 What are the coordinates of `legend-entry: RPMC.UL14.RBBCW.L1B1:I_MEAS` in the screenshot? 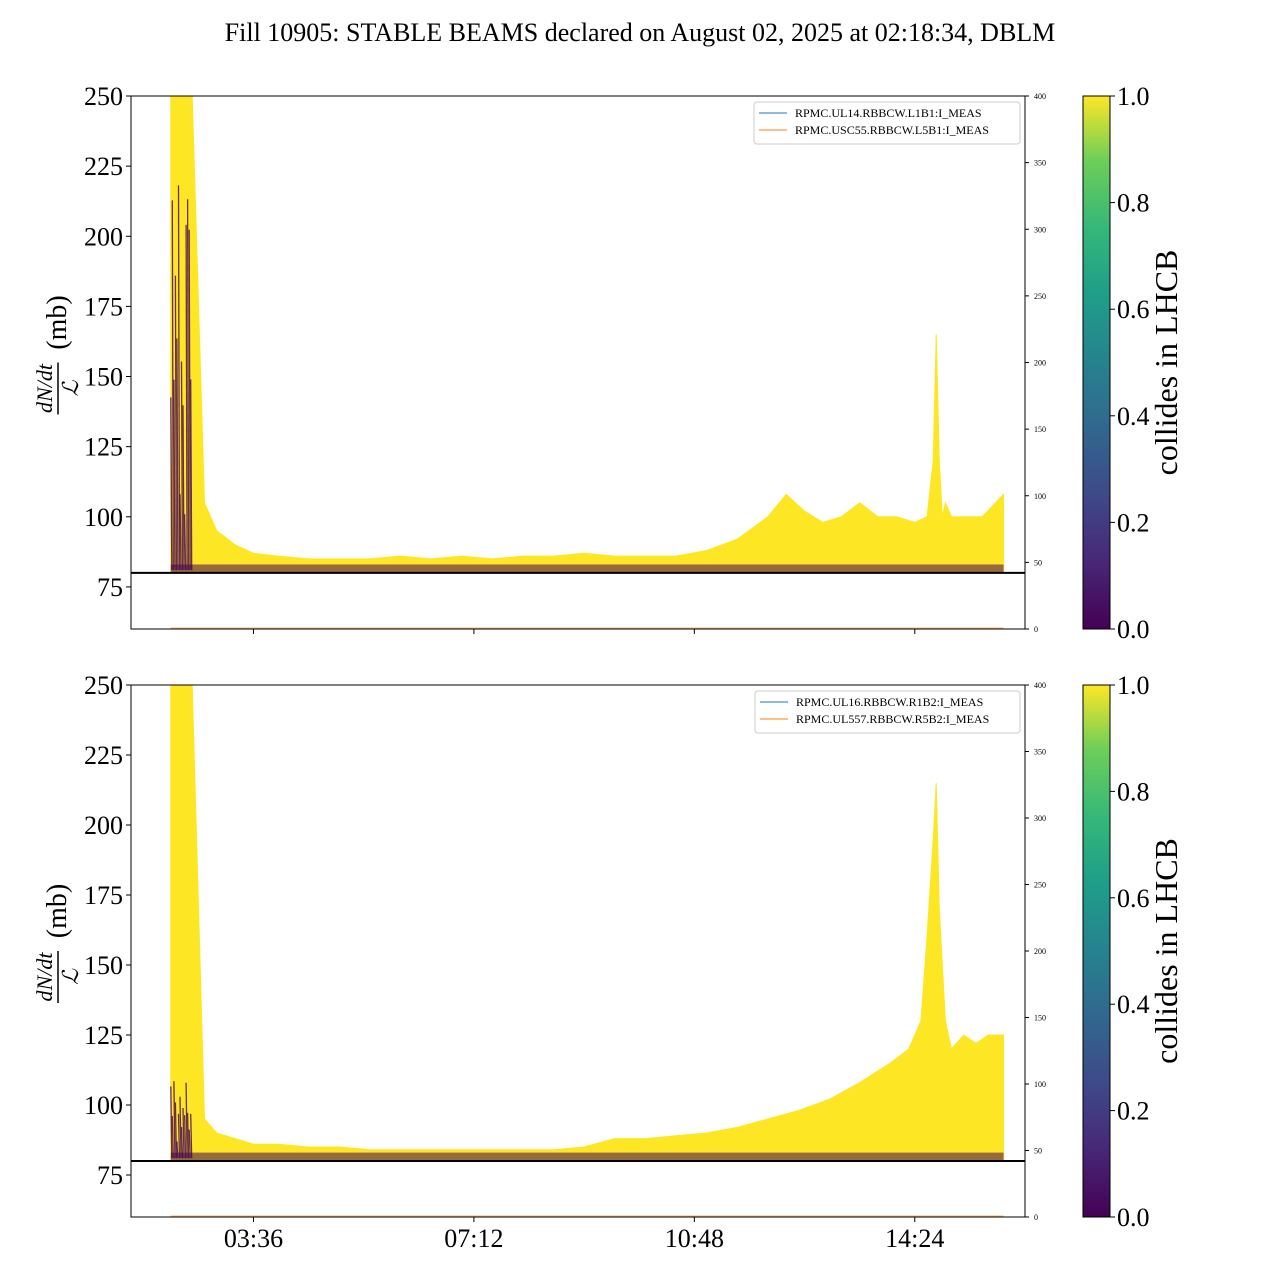 It's located at (888, 113).